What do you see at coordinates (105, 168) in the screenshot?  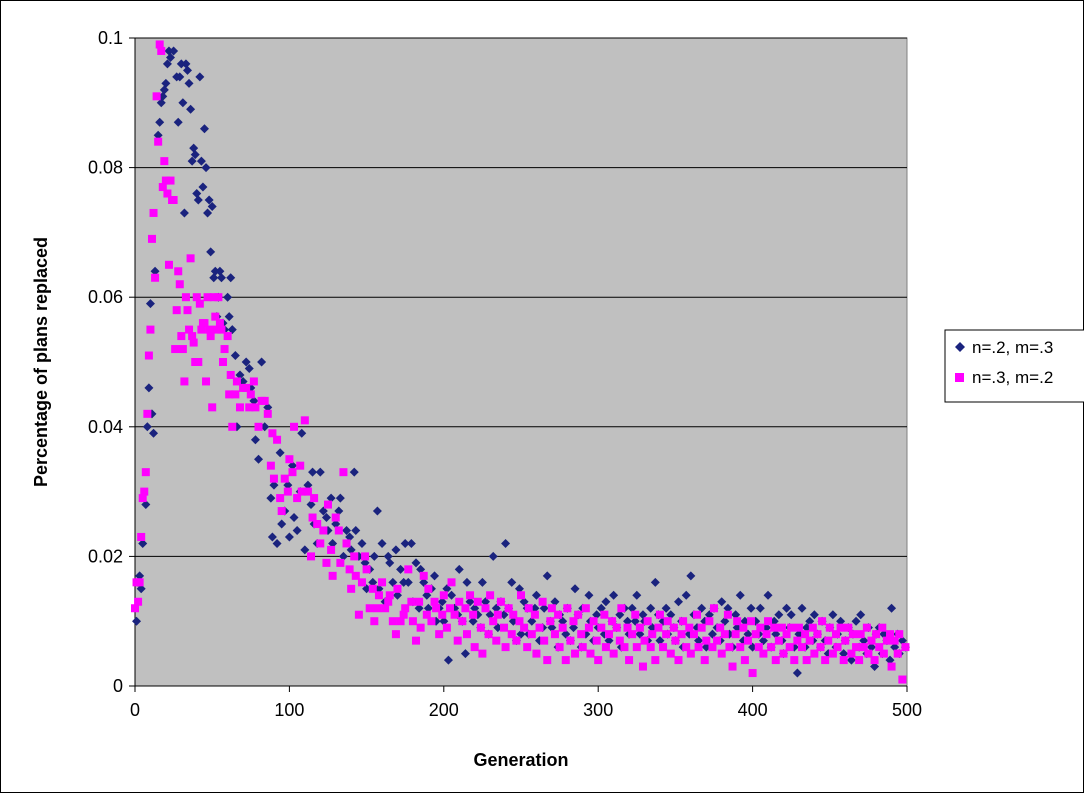 I see `y-tick-label: 0.08` at bounding box center [105, 168].